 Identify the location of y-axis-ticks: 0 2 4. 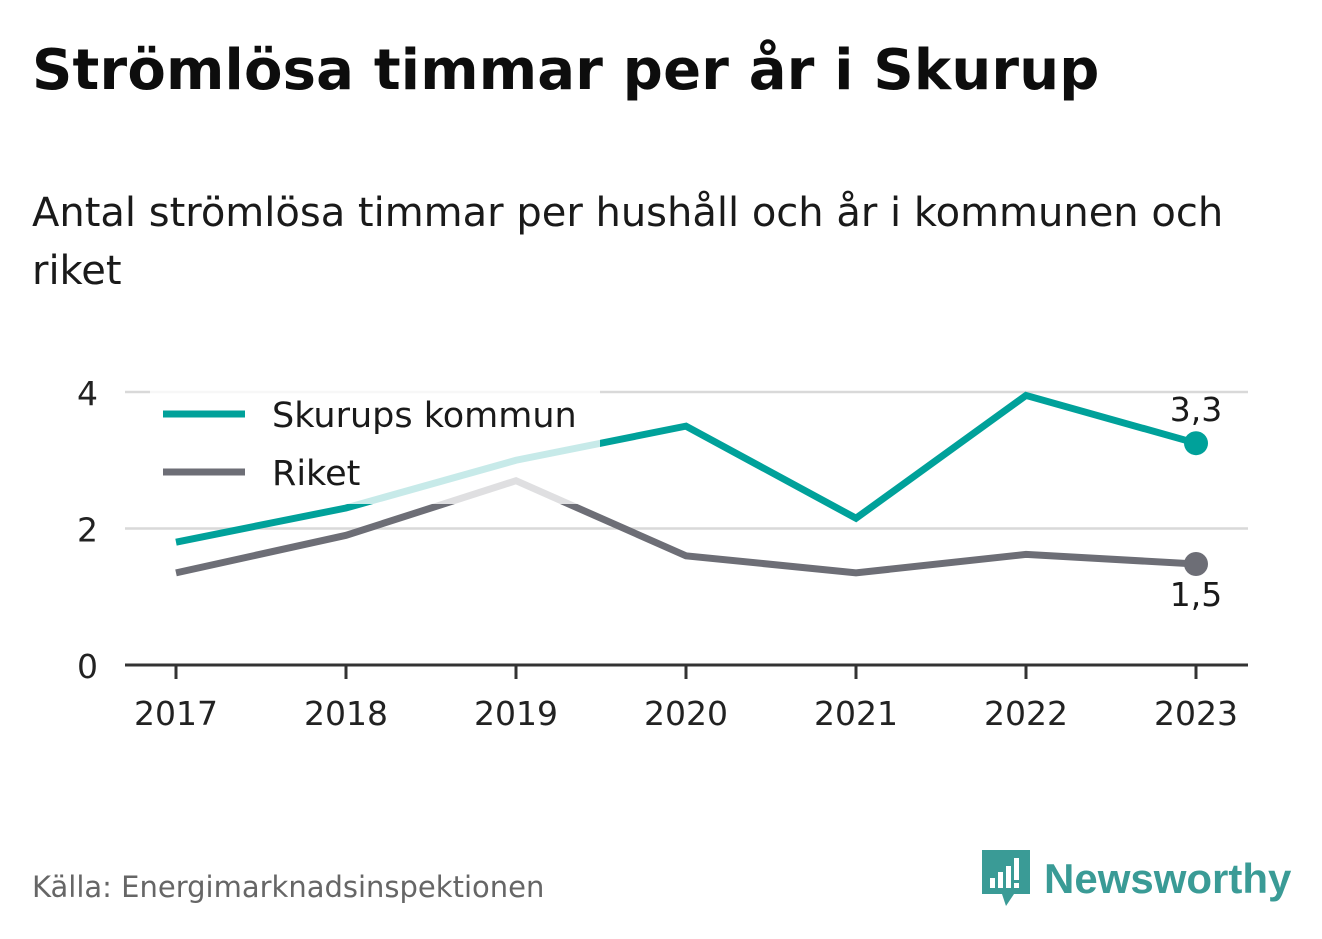
(87, 530).